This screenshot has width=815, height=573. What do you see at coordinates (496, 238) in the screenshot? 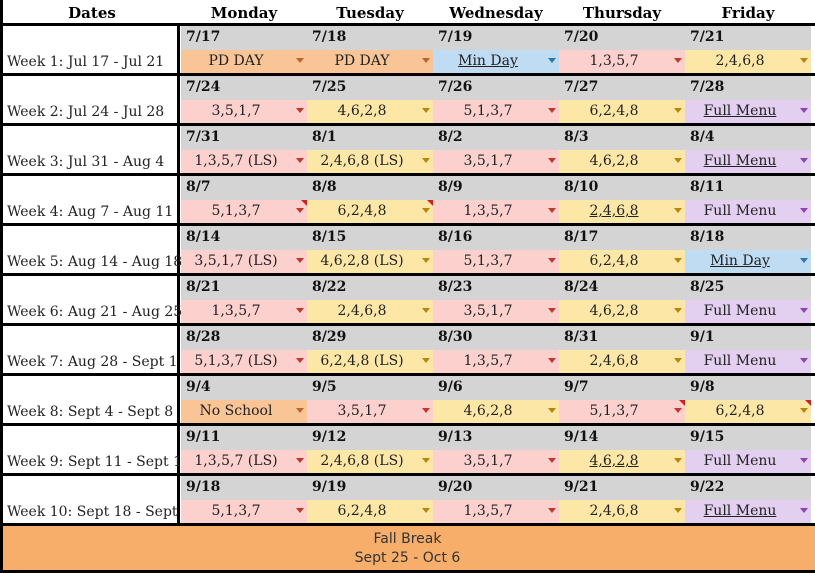
I see `date-cell: 8/16` at bounding box center [496, 238].